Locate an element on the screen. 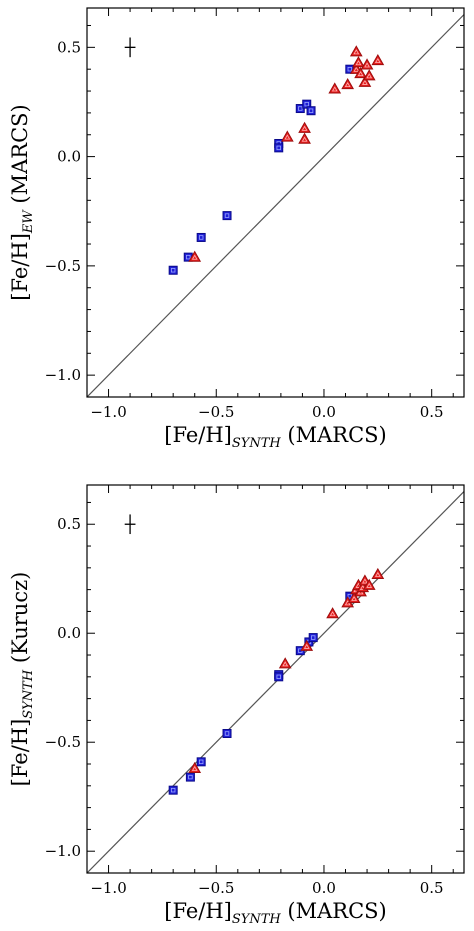 The height and width of the screenshot is (931, 474). bottom-x-axis-label: [Fe/H]SYNTH (MARCS) is located at coordinates (275, 913).